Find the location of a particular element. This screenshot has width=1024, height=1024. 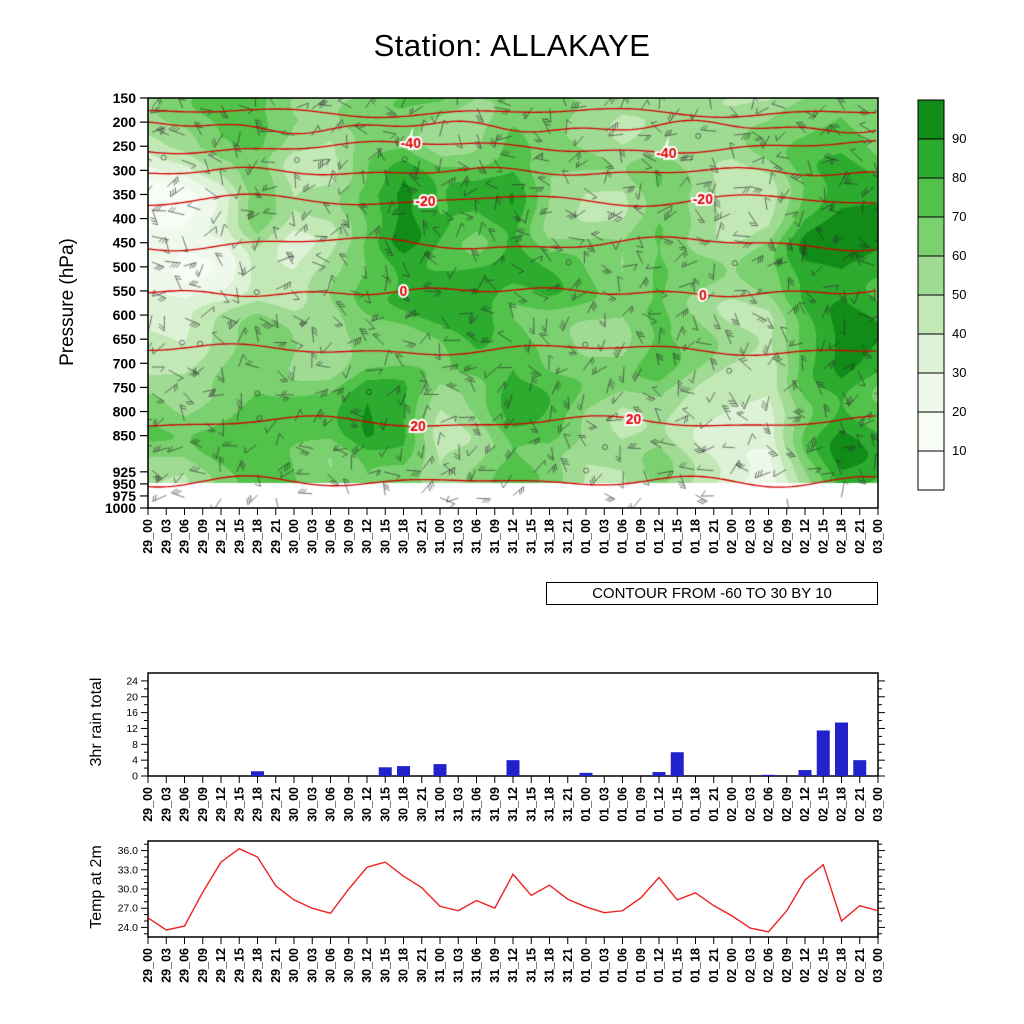

svg-text: 700 is located at coordinates (125, 363).